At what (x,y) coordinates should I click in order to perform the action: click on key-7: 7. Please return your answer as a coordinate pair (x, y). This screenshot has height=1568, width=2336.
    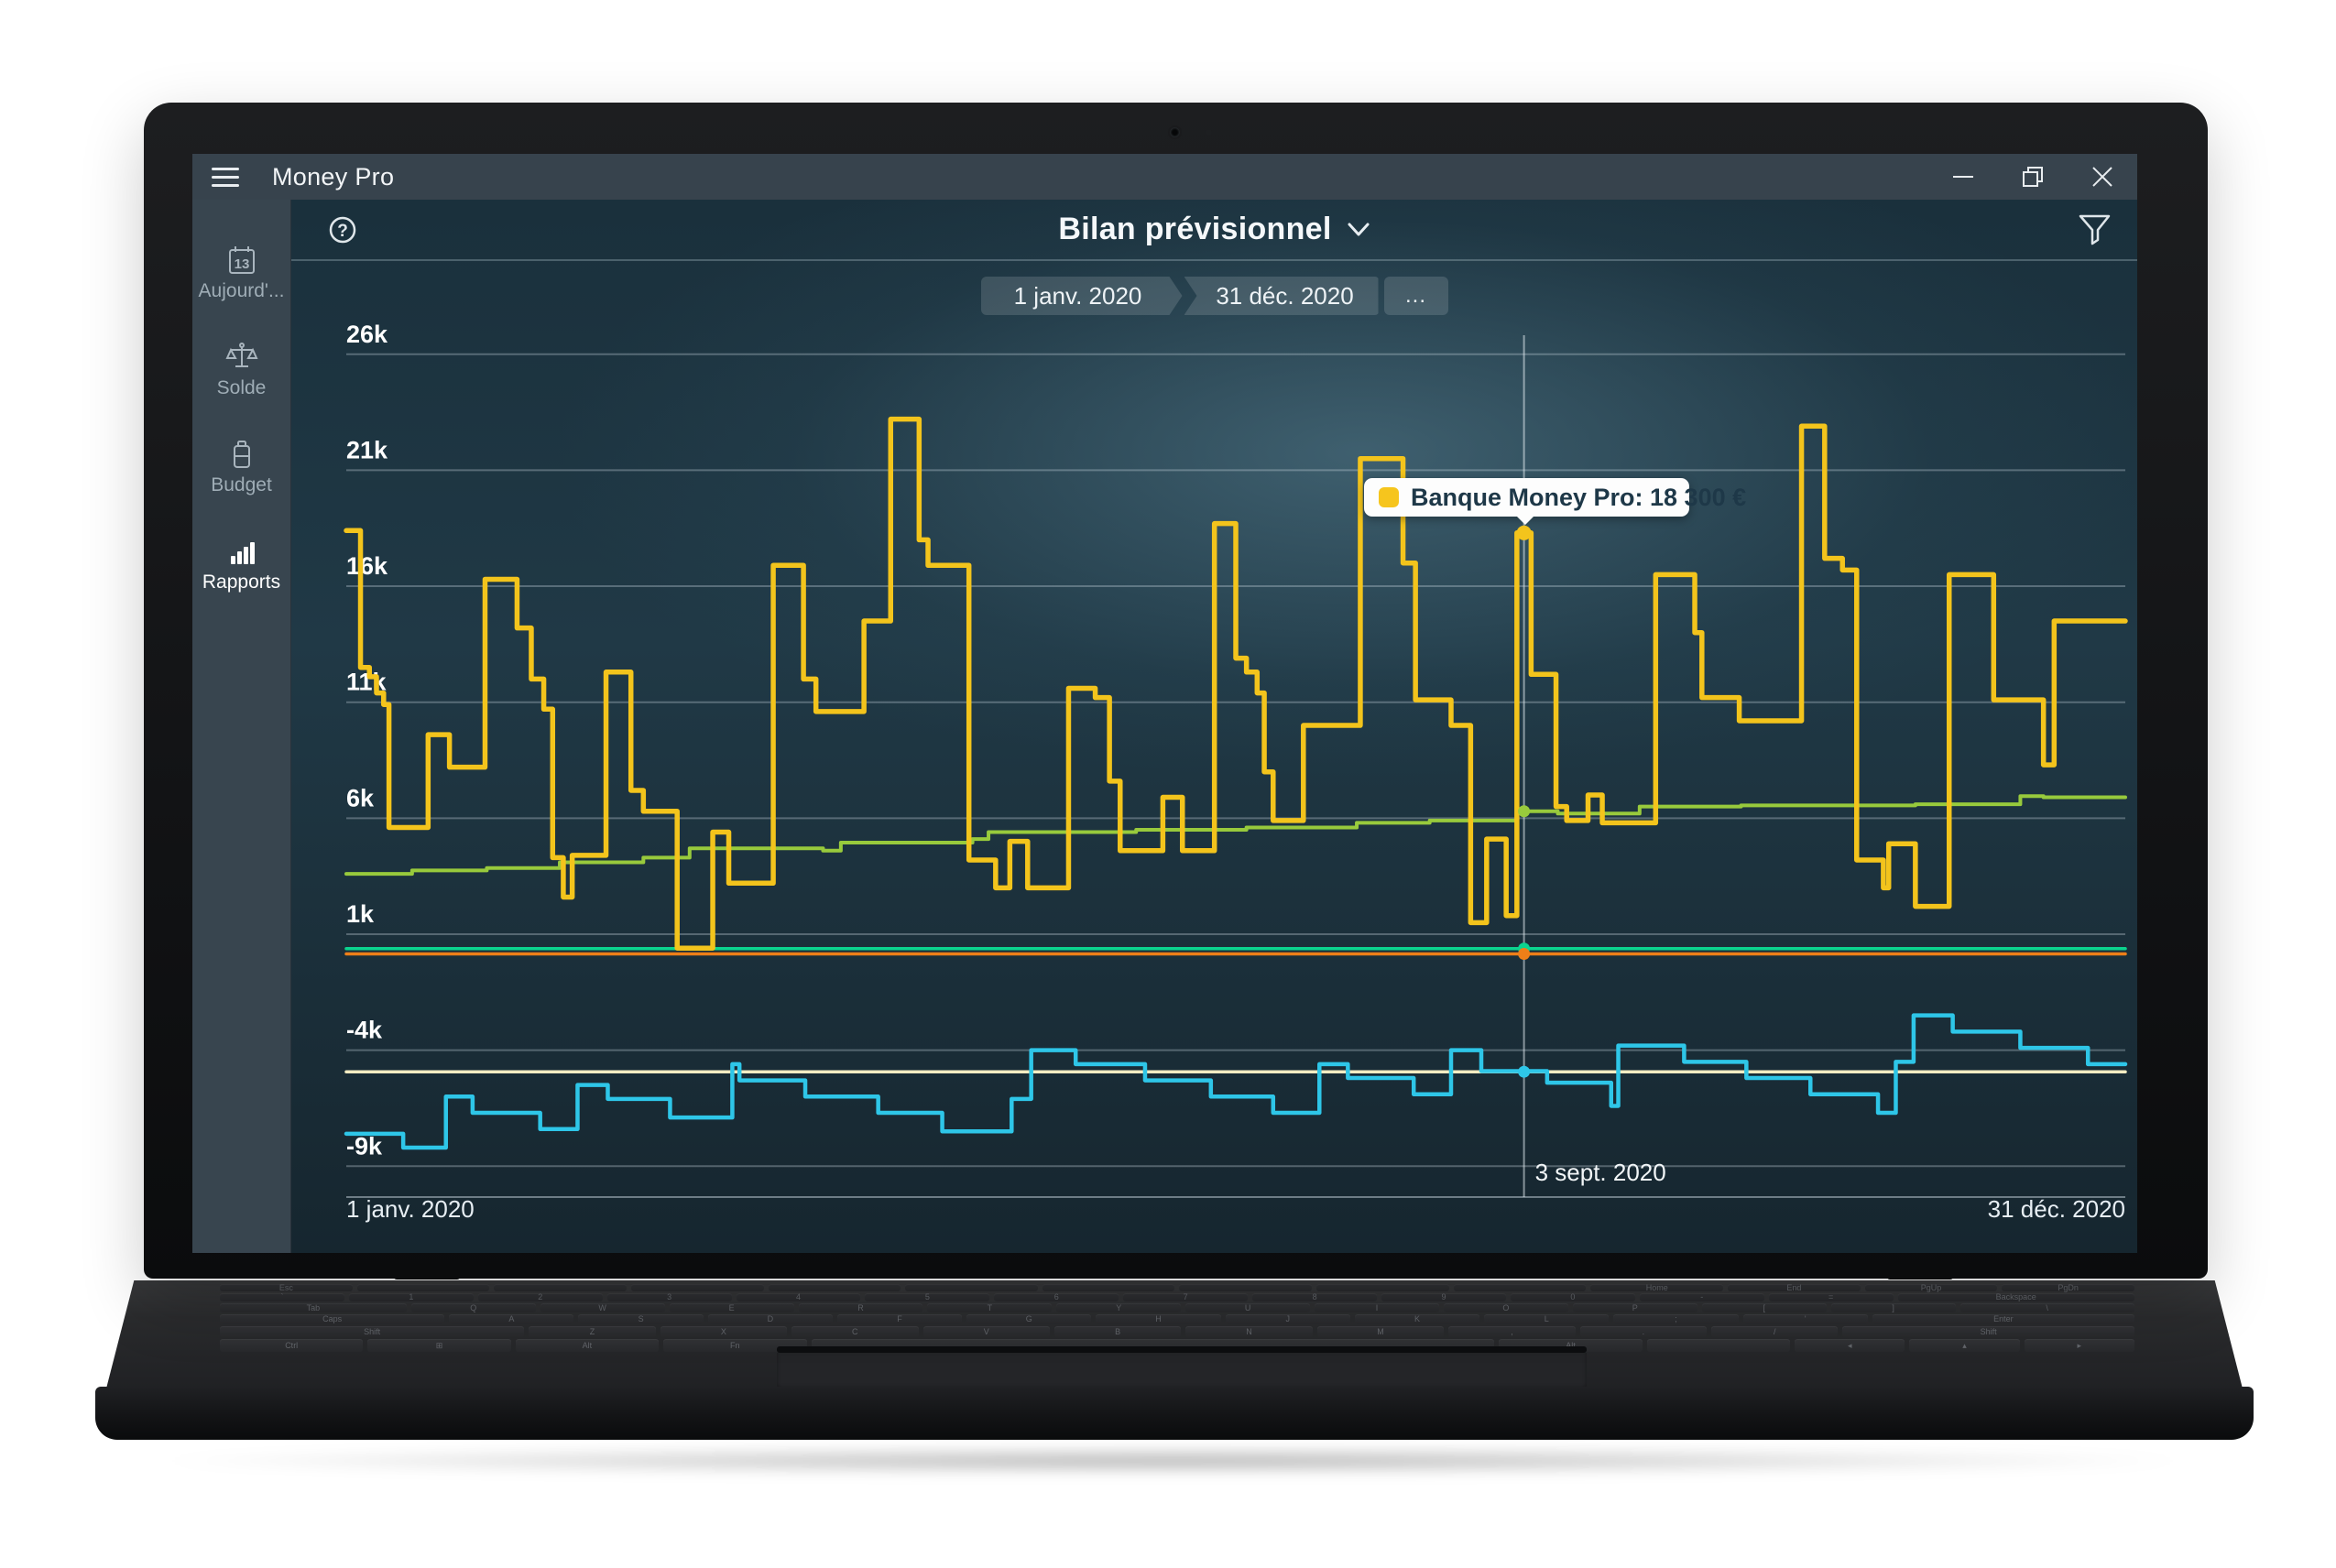
    Looking at the image, I should click on (1186, 1297).